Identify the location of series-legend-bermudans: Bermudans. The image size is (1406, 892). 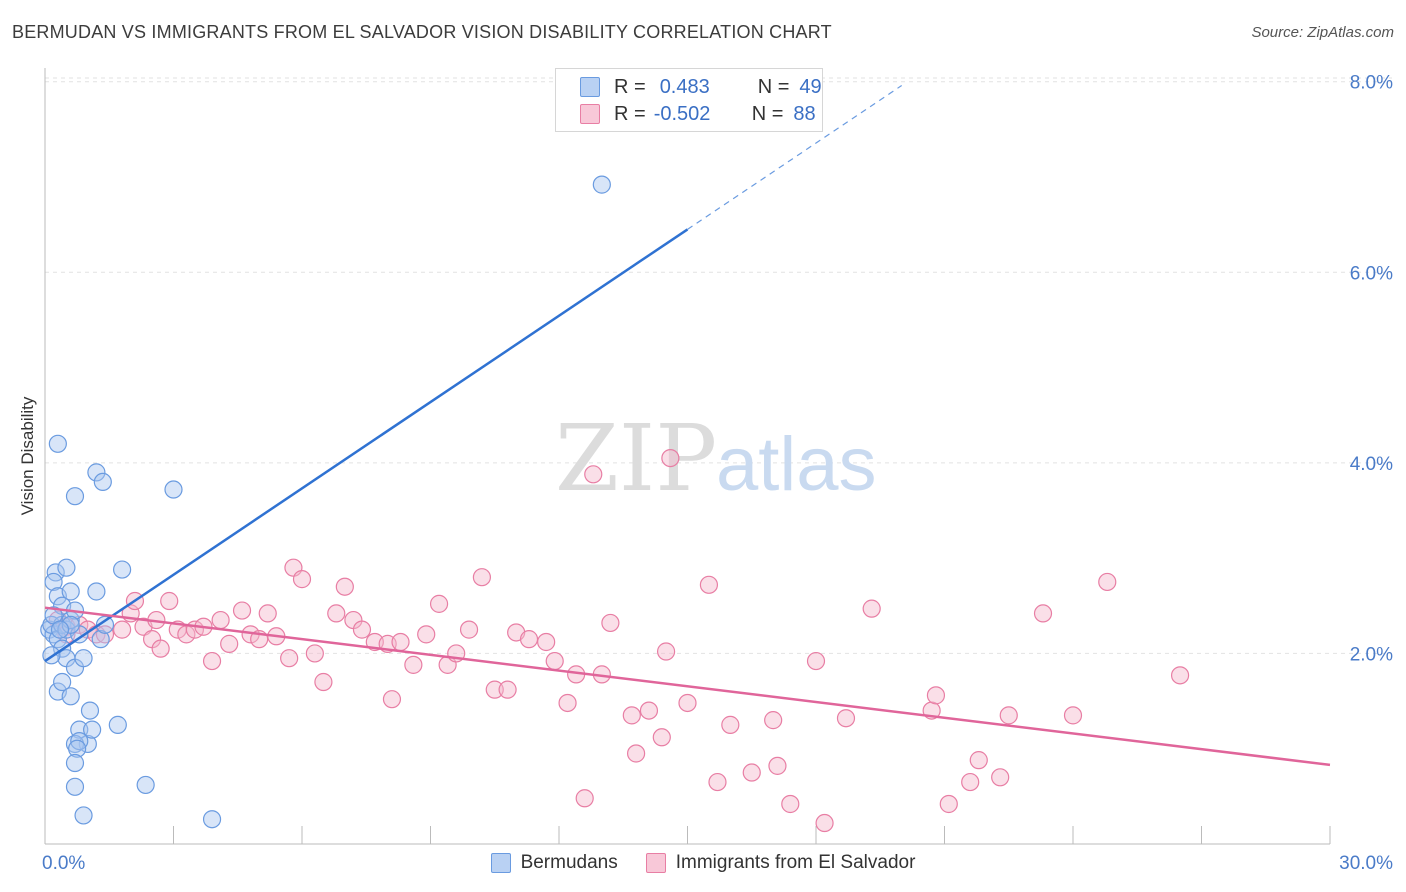
(554, 863).